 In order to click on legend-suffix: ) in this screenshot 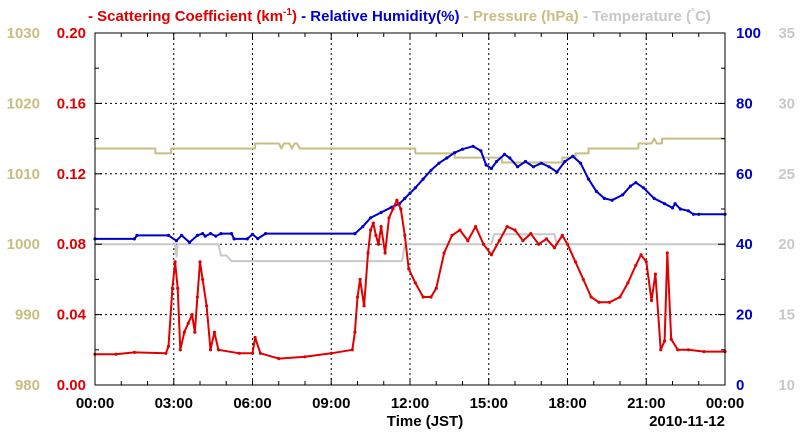, I will do `click(294, 16)`.